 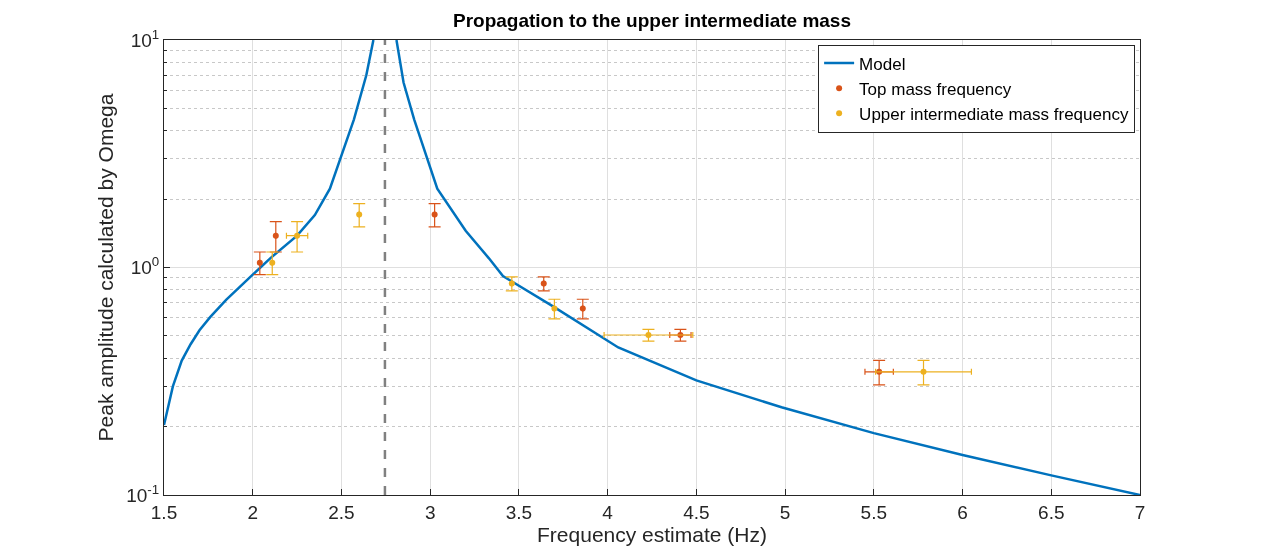 I want to click on x-tick-label: 5.5, so click(x=874, y=512).